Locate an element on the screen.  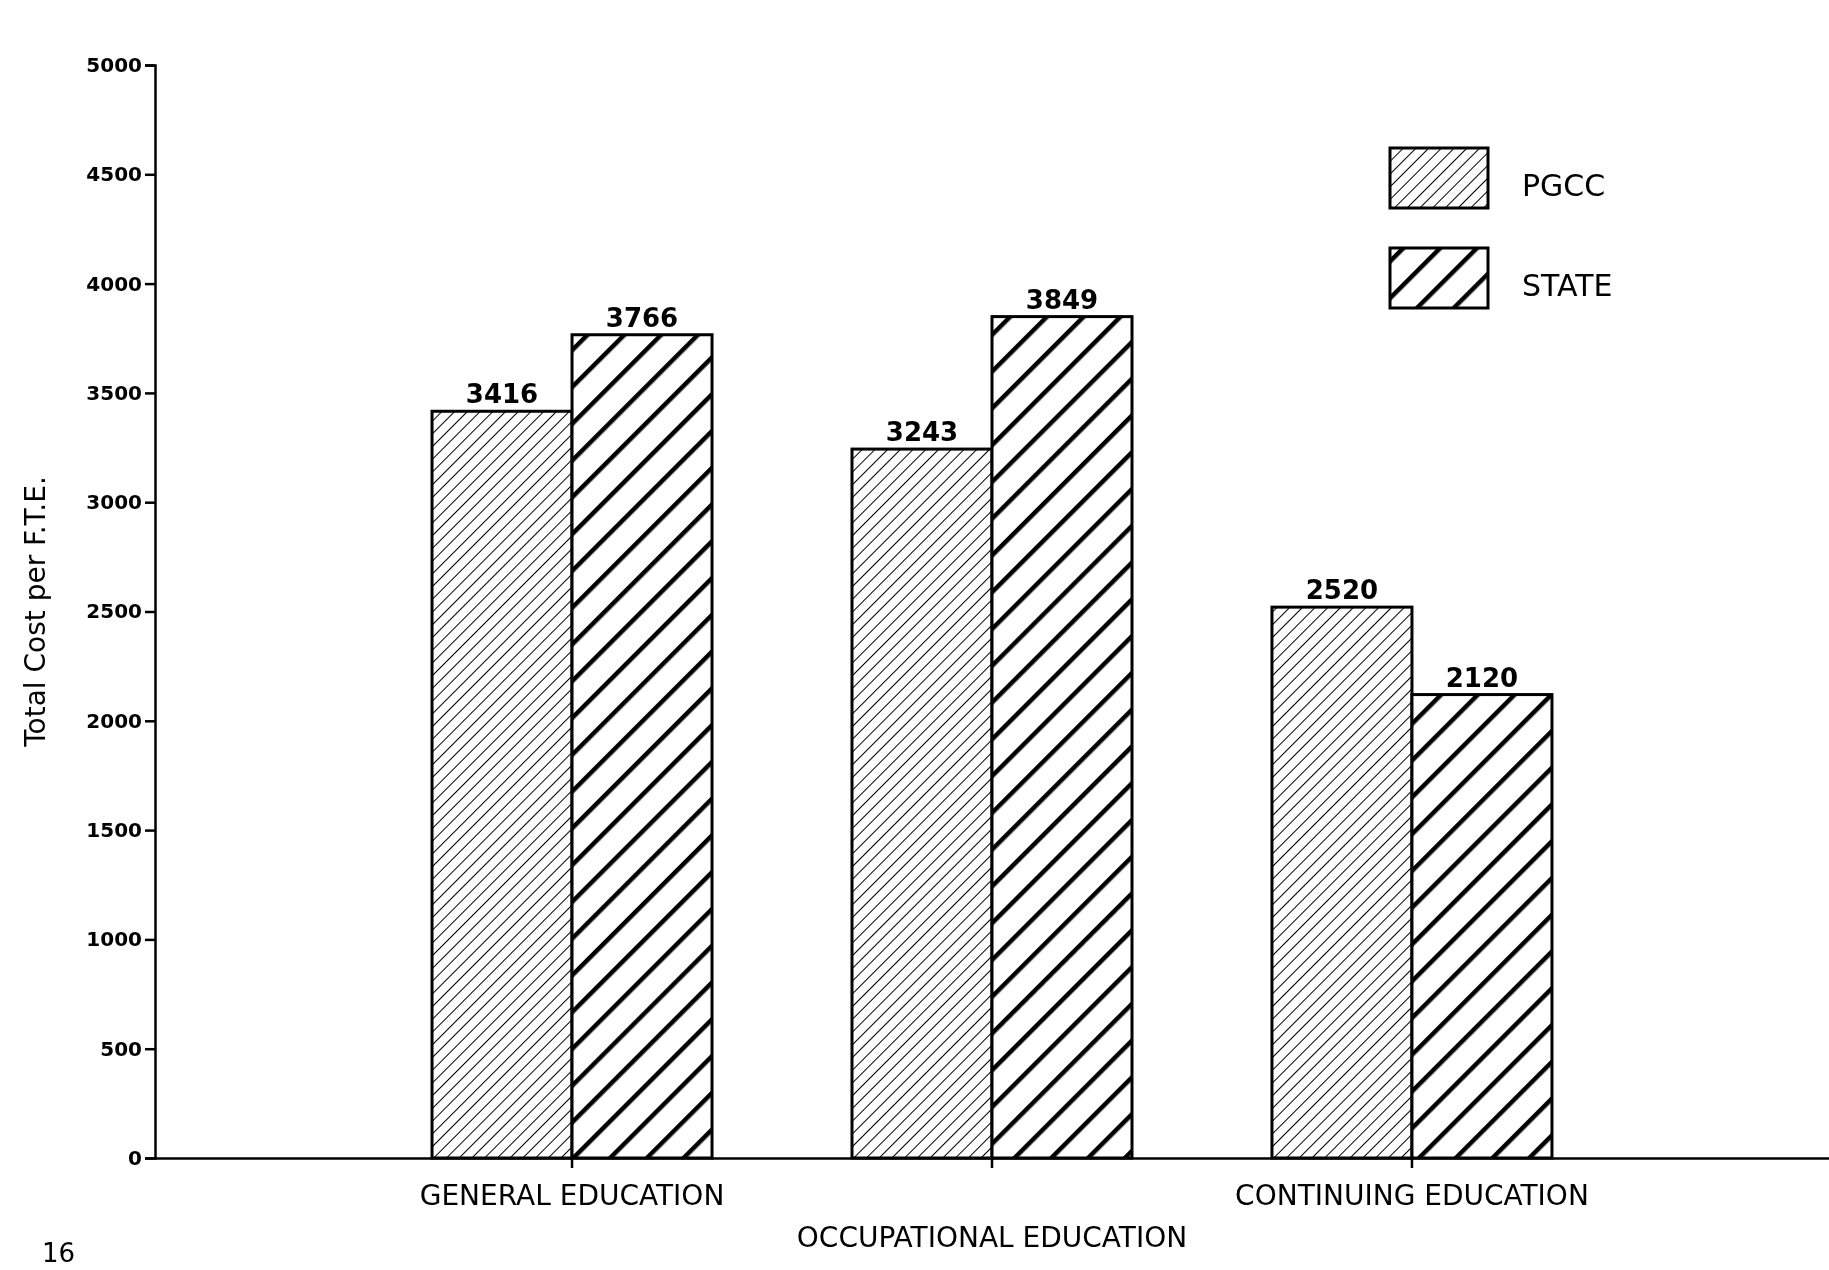
y-tick-label: 3500 is located at coordinates (114, 392).